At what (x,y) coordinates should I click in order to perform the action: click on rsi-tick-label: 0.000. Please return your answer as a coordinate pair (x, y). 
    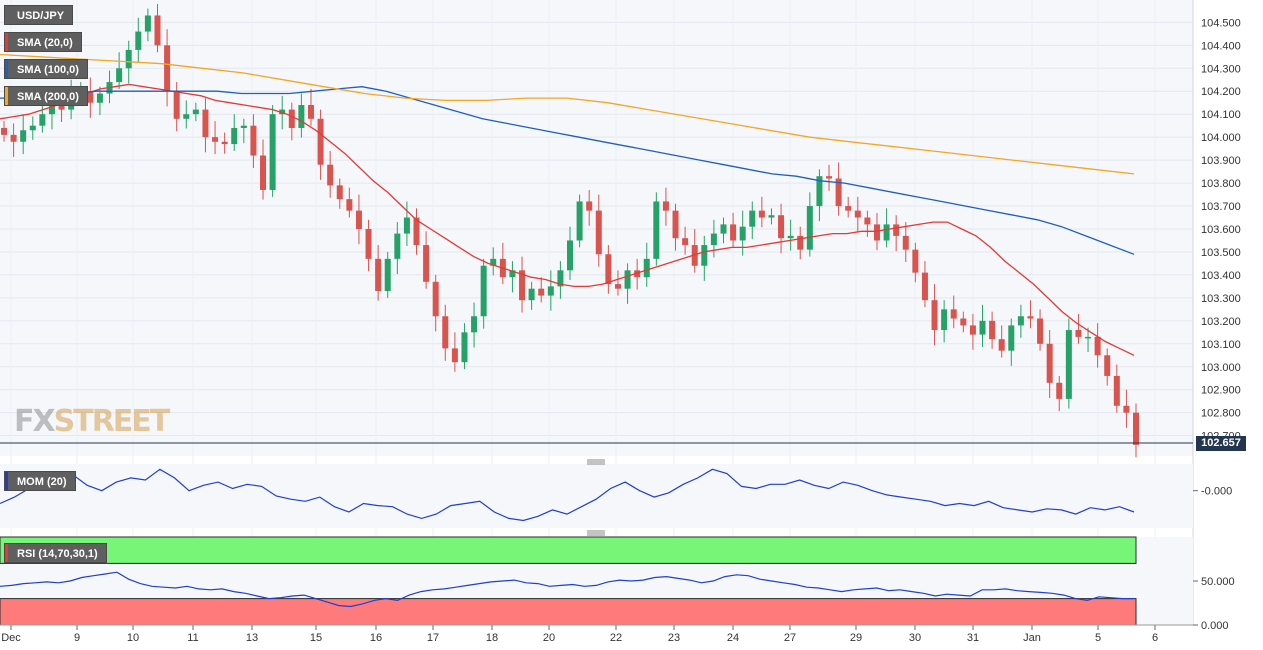
    Looking at the image, I should click on (1215, 626).